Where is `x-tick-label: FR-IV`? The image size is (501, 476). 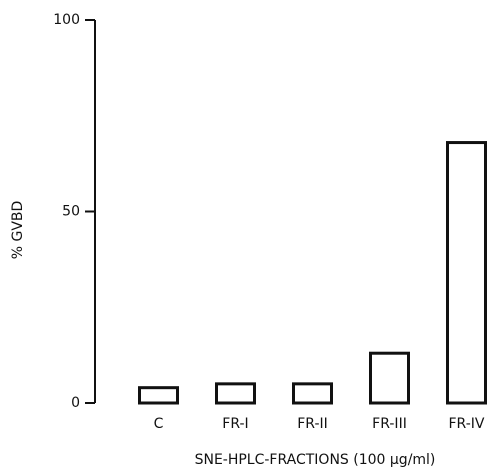
x-tick-label: FR-IV is located at coordinates (467, 424).